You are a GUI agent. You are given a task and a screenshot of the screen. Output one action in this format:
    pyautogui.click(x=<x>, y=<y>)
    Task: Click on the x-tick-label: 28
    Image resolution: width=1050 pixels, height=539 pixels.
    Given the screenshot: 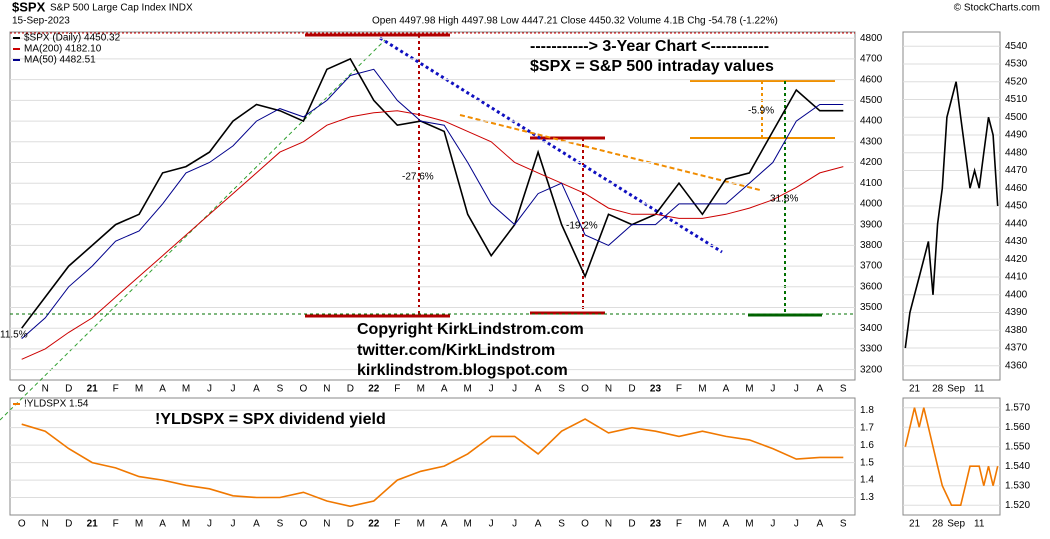 What is the action you would take?
    pyautogui.click(x=938, y=389)
    